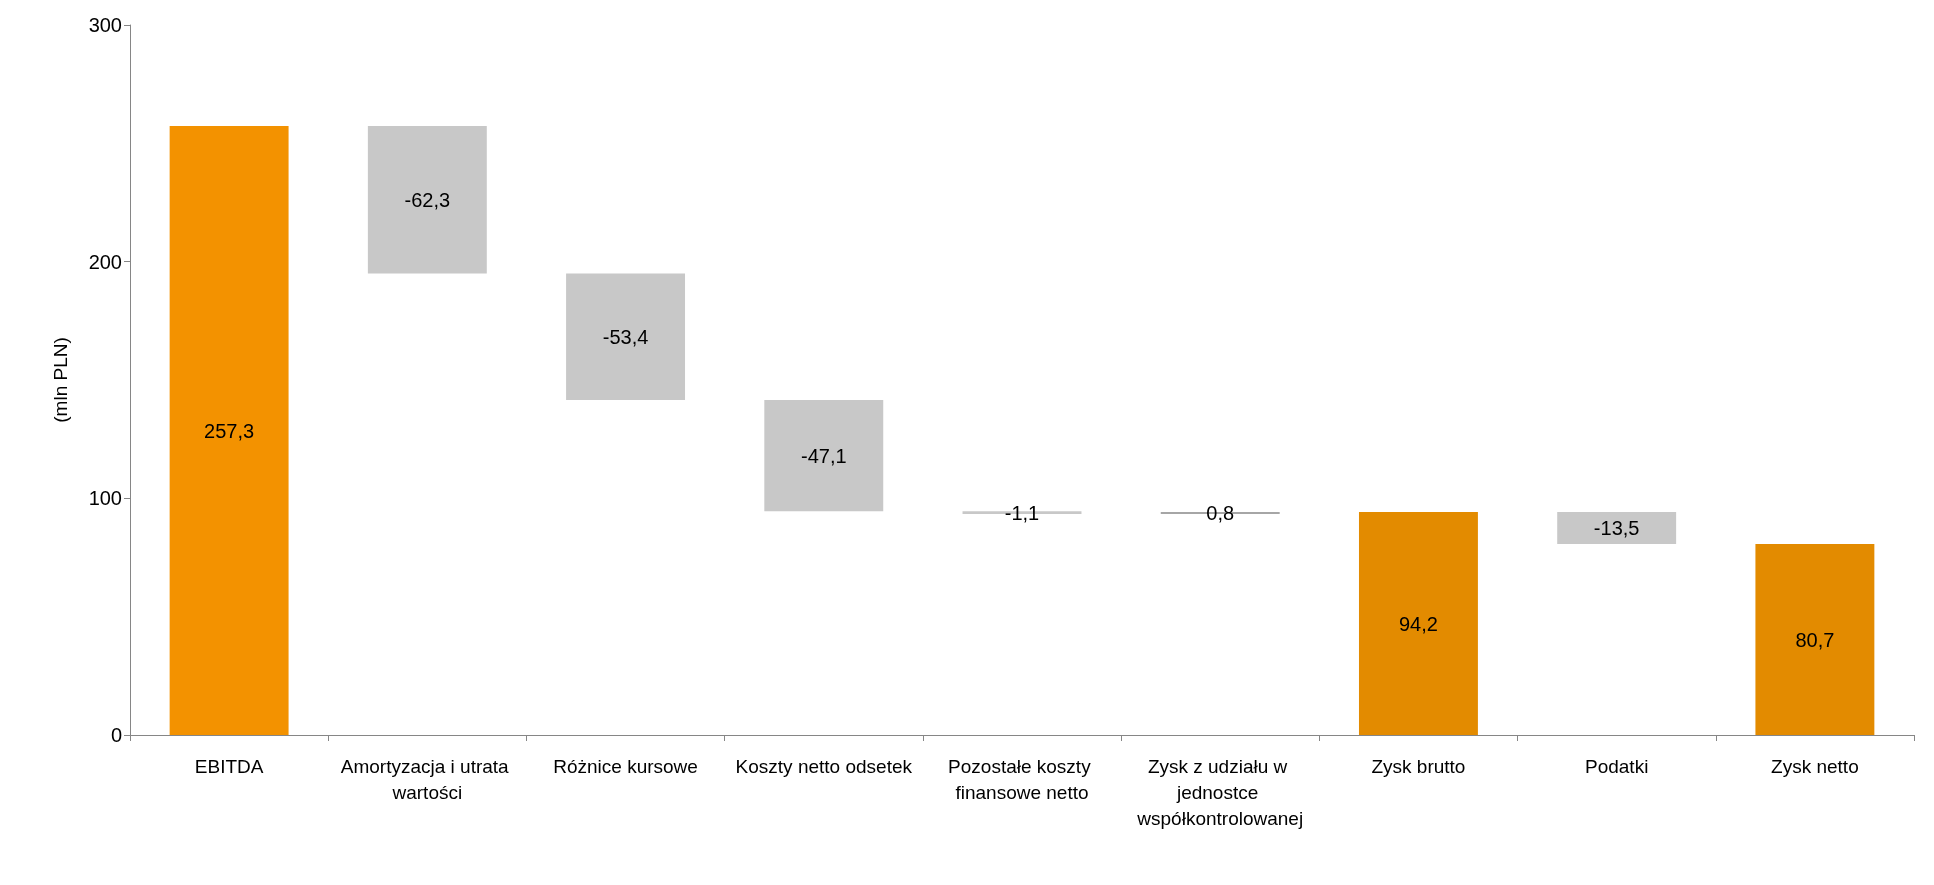 The width and height of the screenshot is (1934, 885). I want to click on data-label: -62,3, so click(427, 199).